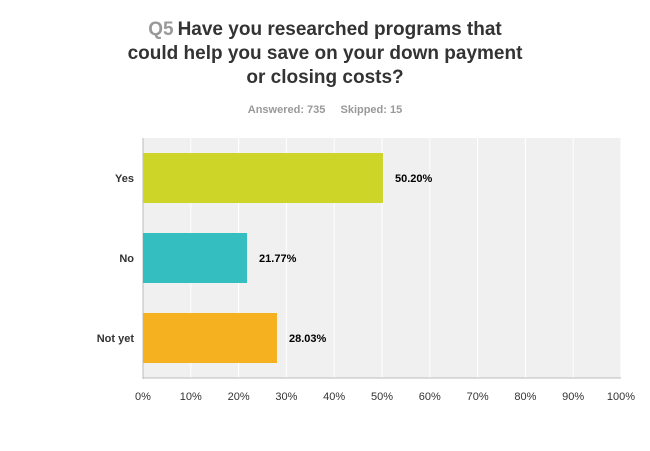 This screenshot has width=650, height=451. Describe the element at coordinates (161, 29) in the screenshot. I see `question-number: Q5` at that location.